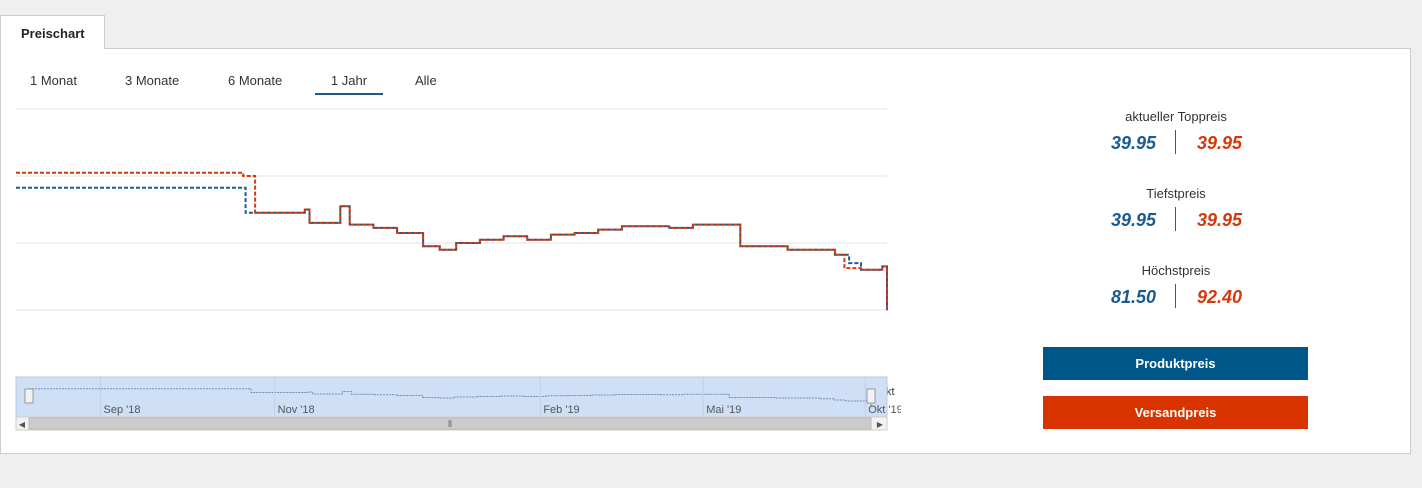 The width and height of the screenshot is (1422, 488). Describe the element at coordinates (880, 424) in the screenshot. I see `scroll-right-arrow-icon: ▶` at that location.